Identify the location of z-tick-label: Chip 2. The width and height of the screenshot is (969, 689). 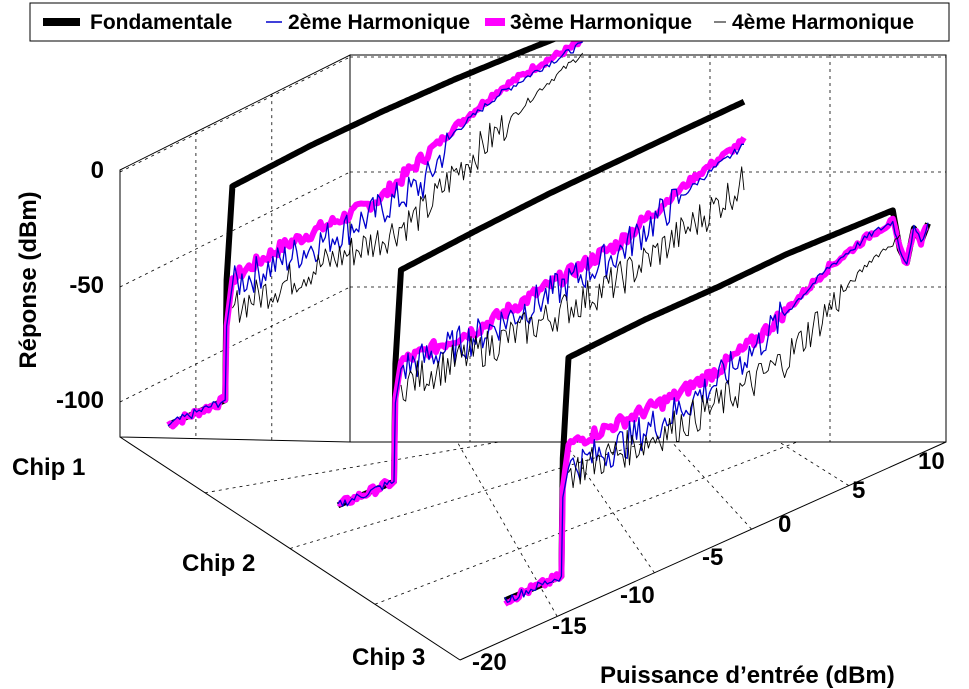
(218, 563).